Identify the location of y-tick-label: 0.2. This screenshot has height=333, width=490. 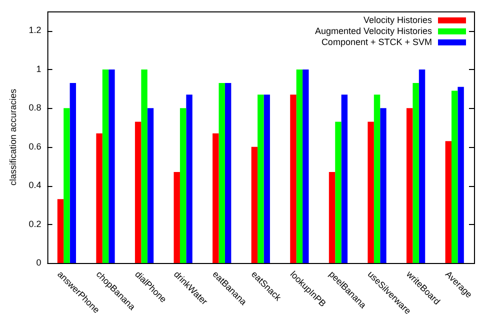
(35, 223).